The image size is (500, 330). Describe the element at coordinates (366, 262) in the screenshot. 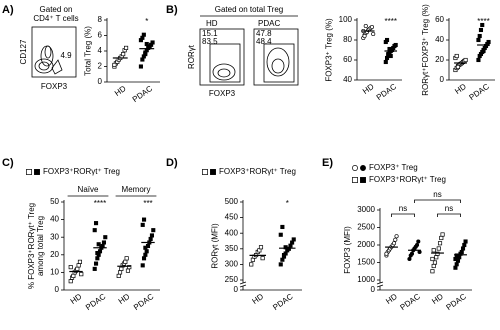

I see `y-tick-label: 1500` at that location.